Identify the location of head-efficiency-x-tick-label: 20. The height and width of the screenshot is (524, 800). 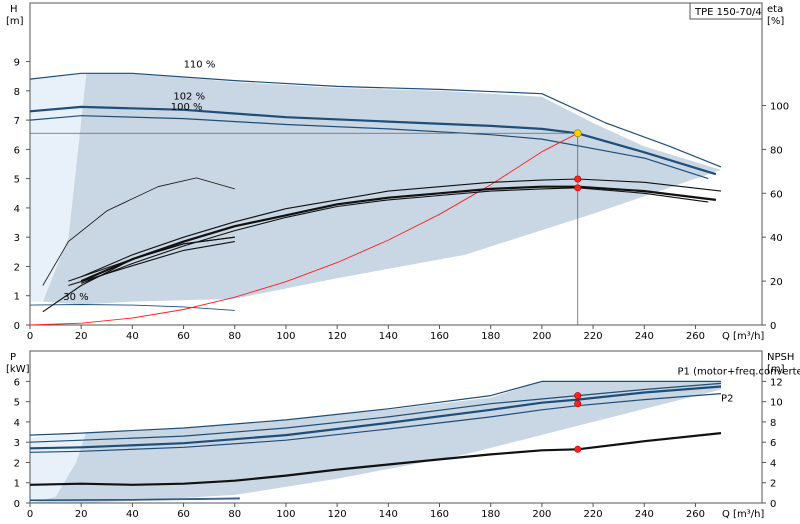
(81, 336).